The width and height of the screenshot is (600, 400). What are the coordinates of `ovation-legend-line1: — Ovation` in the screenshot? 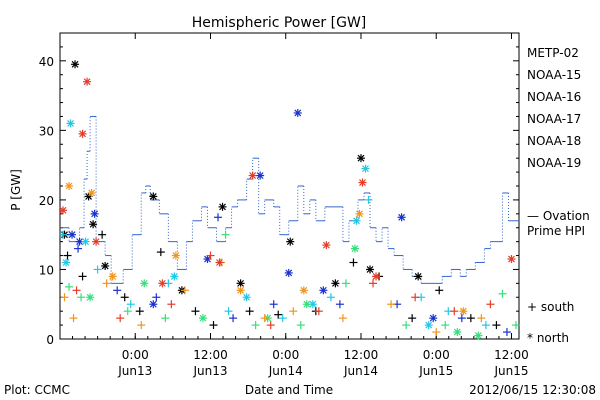 It's located at (558, 216).